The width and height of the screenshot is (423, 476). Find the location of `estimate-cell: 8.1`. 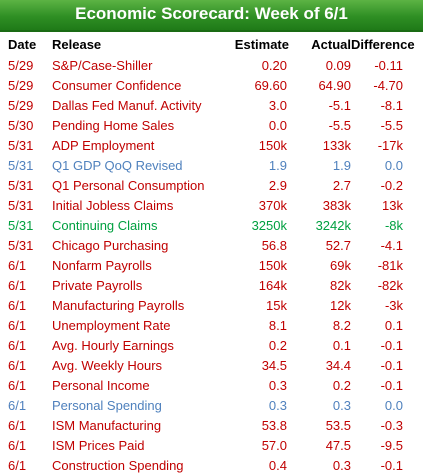

estimate-cell: 8.1 is located at coordinates (277, 325).